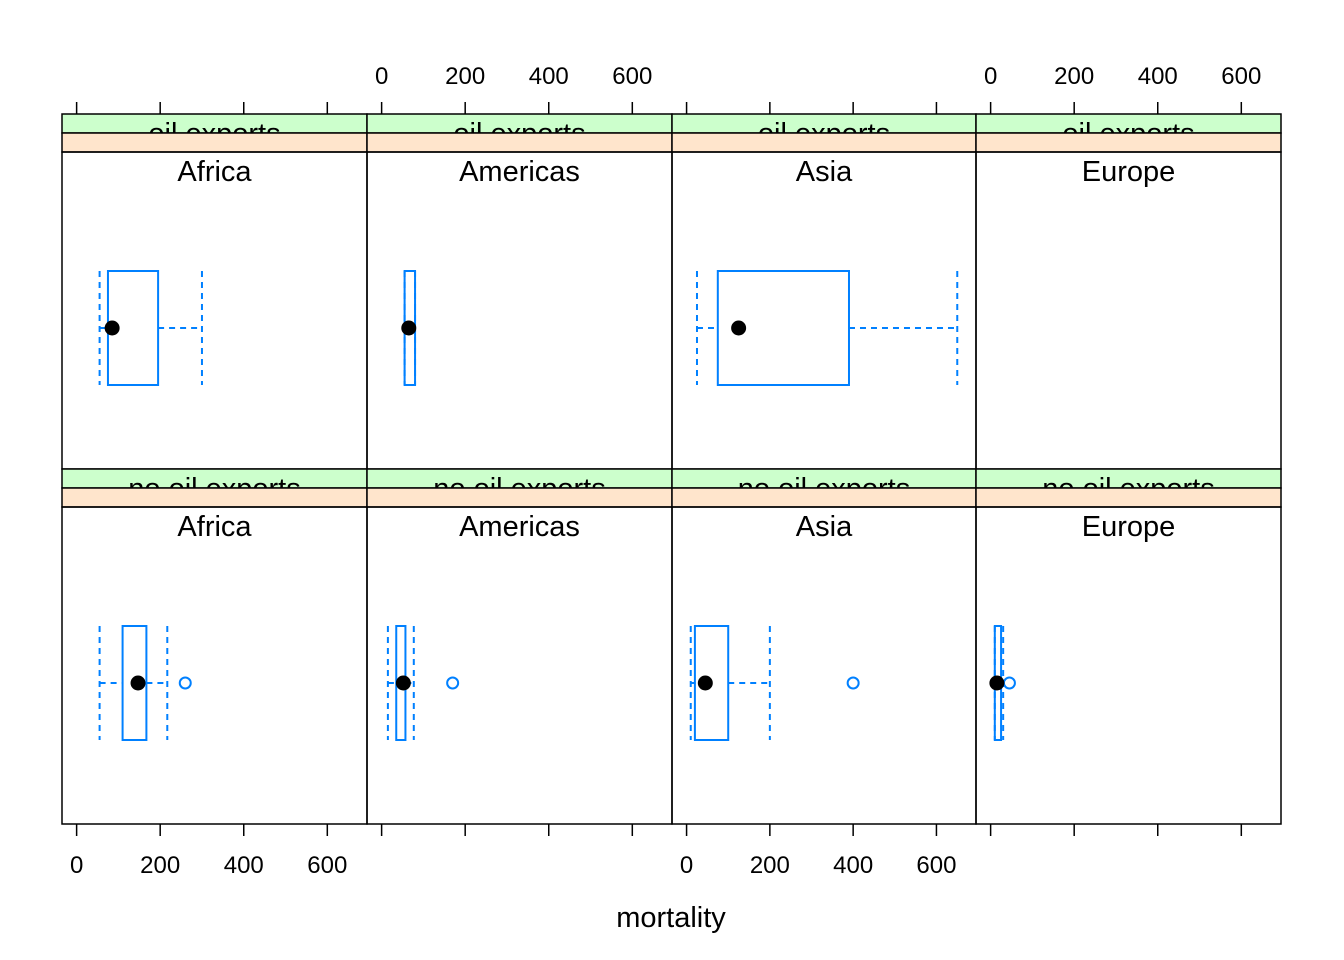  I want to click on panel-americas-no-oil-exports: no oil exportsAmericas, so click(519, 646).